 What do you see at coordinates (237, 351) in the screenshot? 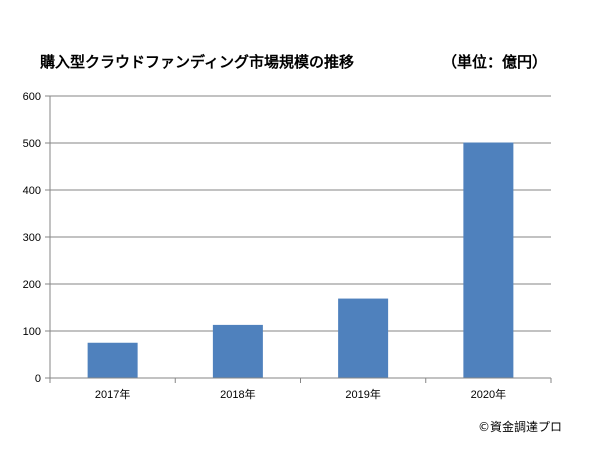
I see `bar-2018年` at bounding box center [237, 351].